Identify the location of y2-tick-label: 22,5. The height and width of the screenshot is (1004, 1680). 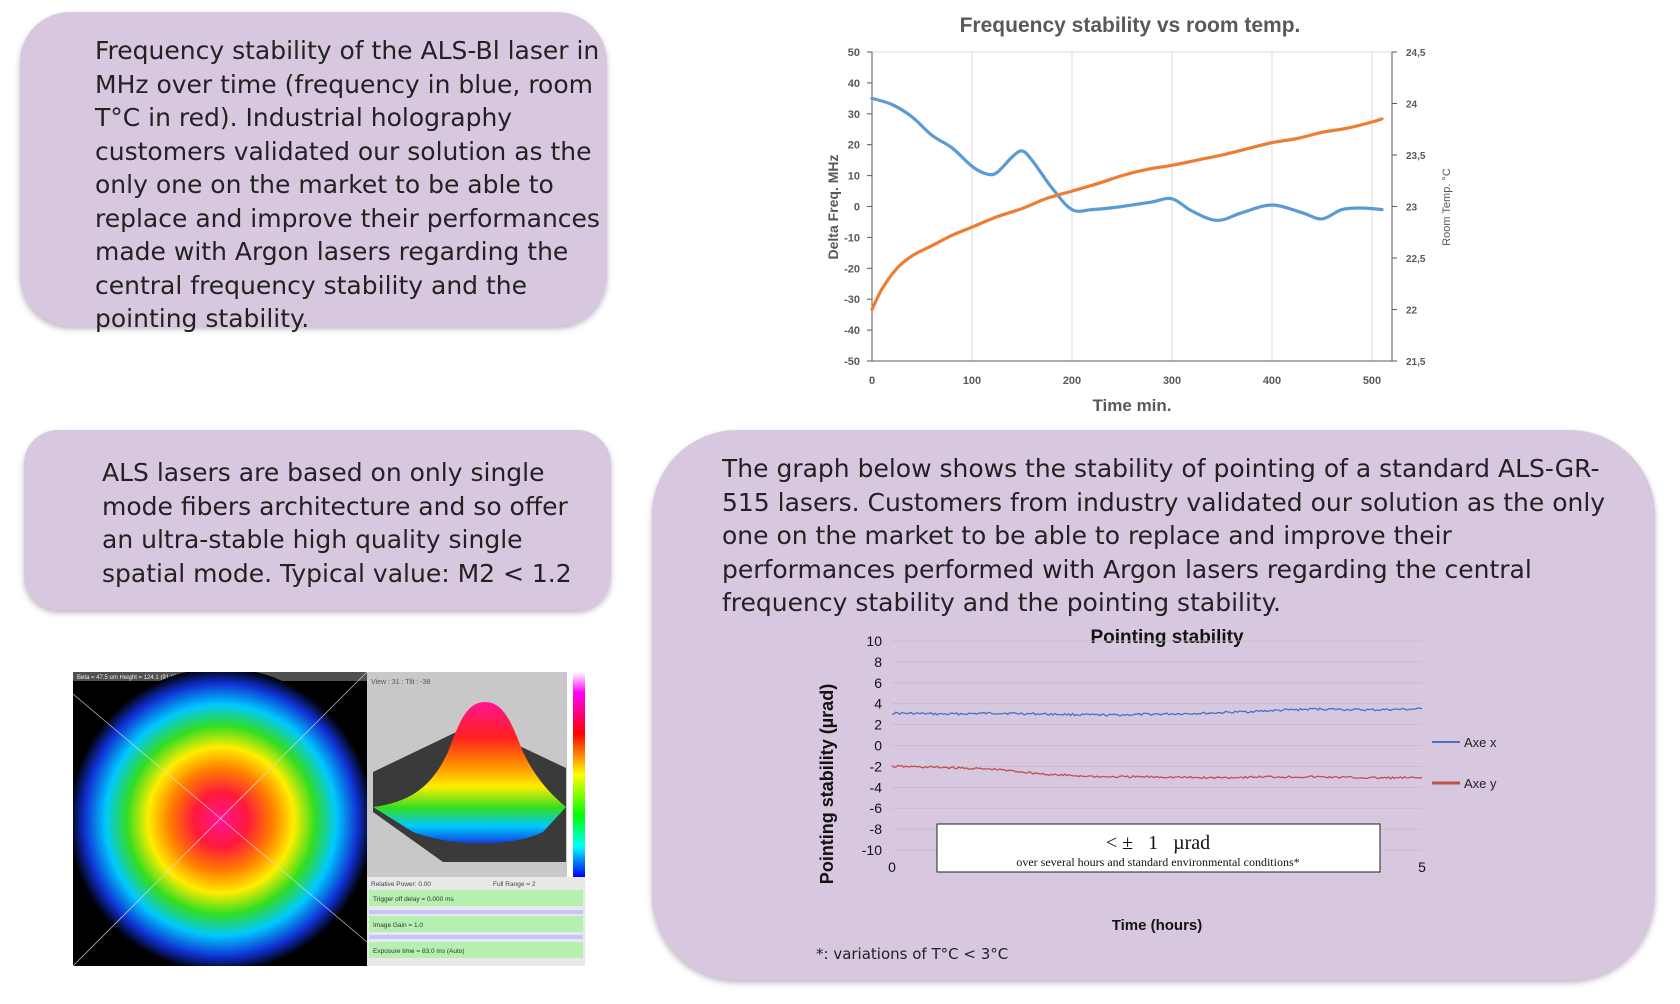
(1416, 259).